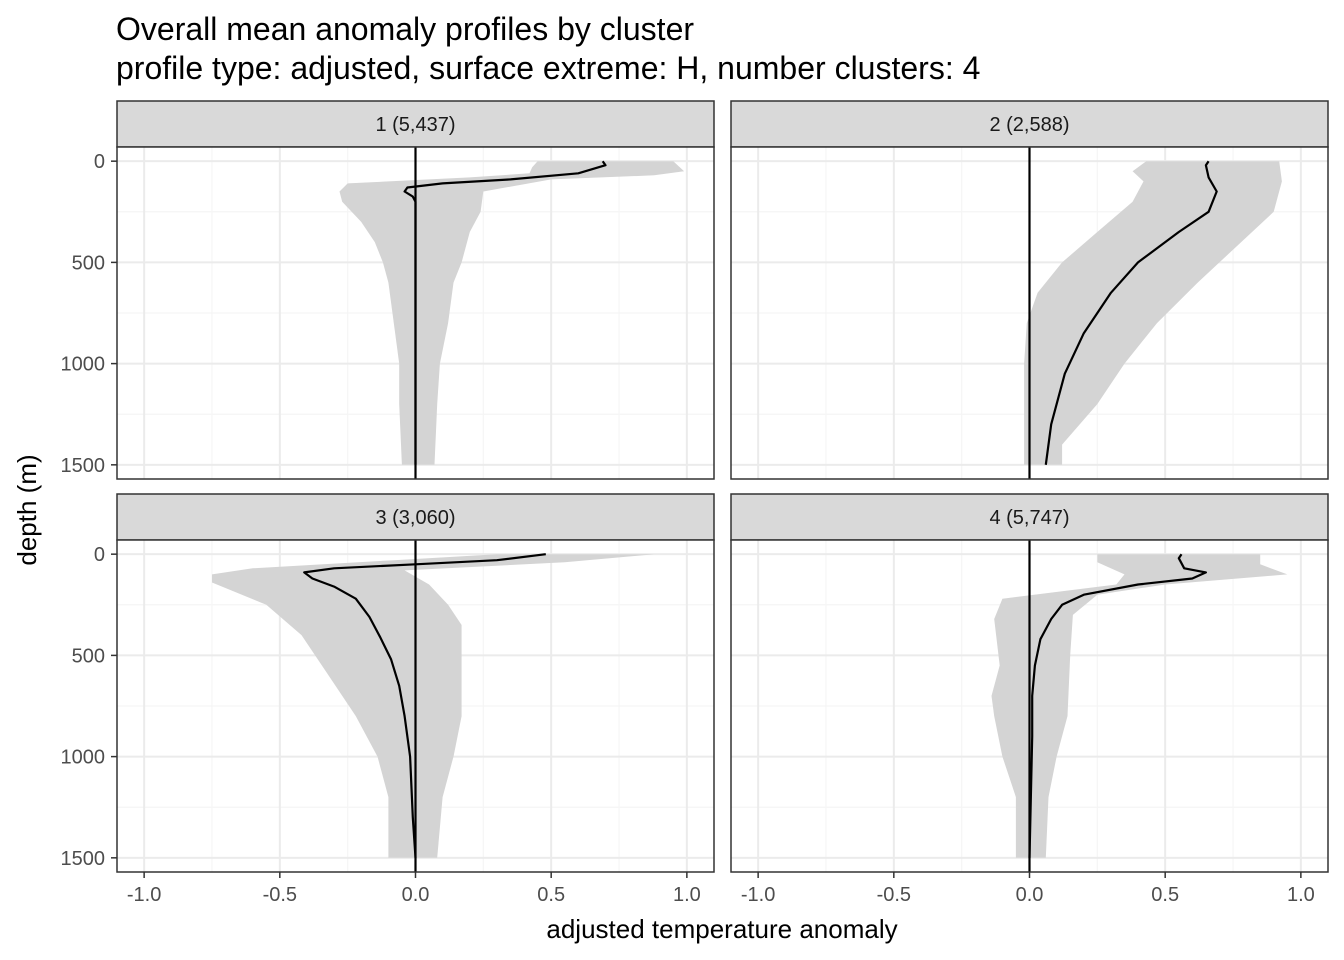 This screenshot has height=960, width=1344. What do you see at coordinates (405, 29) in the screenshot?
I see `chart-title: Overall mean anomaly profiles by cluster` at bounding box center [405, 29].